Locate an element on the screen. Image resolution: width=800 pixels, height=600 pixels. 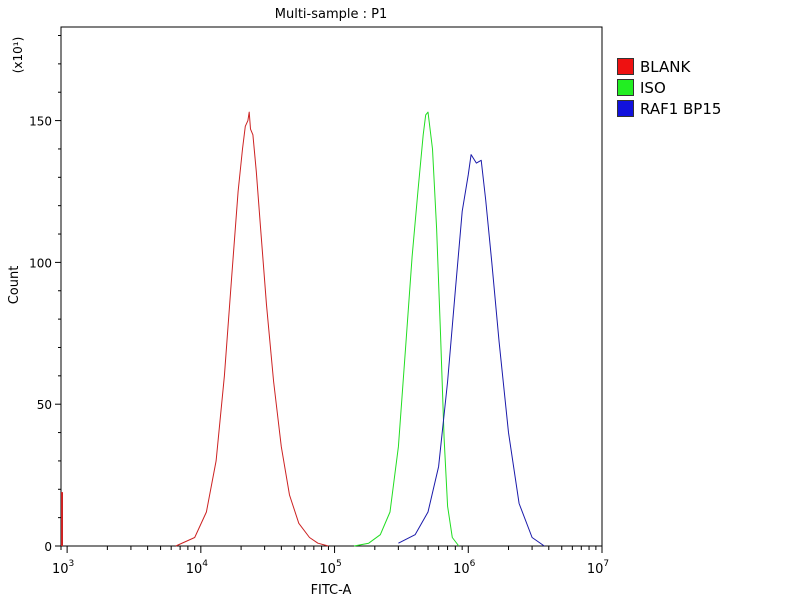
legend-label: RAF1 BP15 is located at coordinates (681, 108).